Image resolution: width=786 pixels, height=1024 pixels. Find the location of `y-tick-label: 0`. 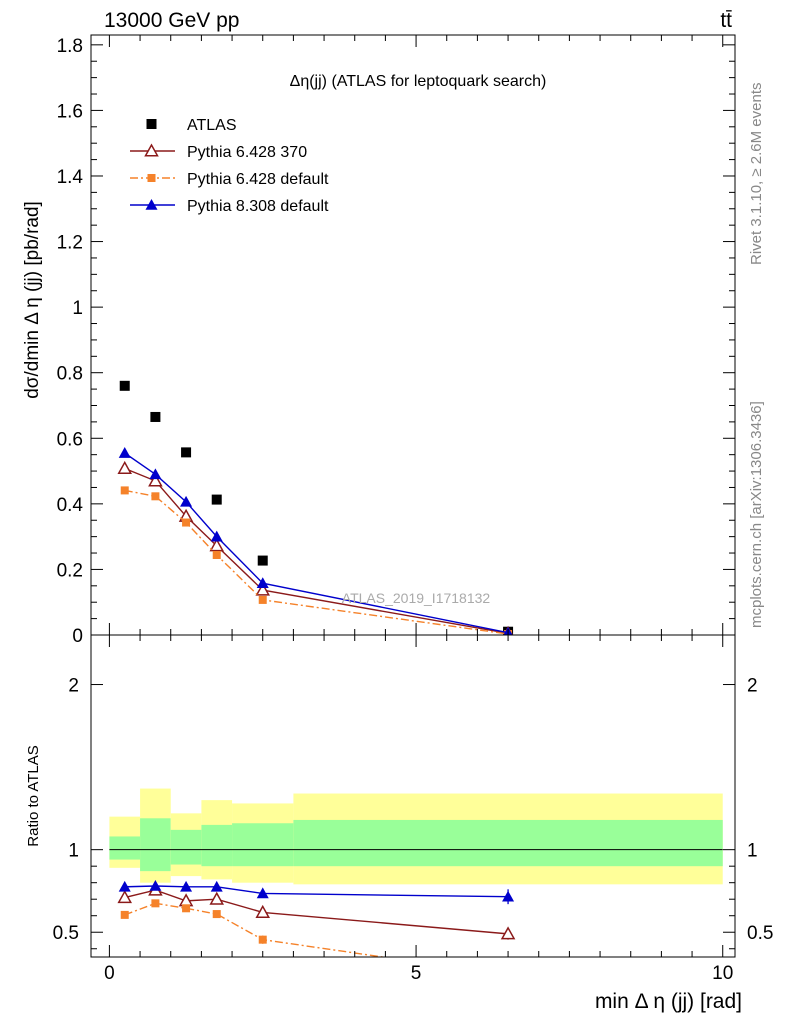

y-tick-label: 0 is located at coordinates (77, 636).